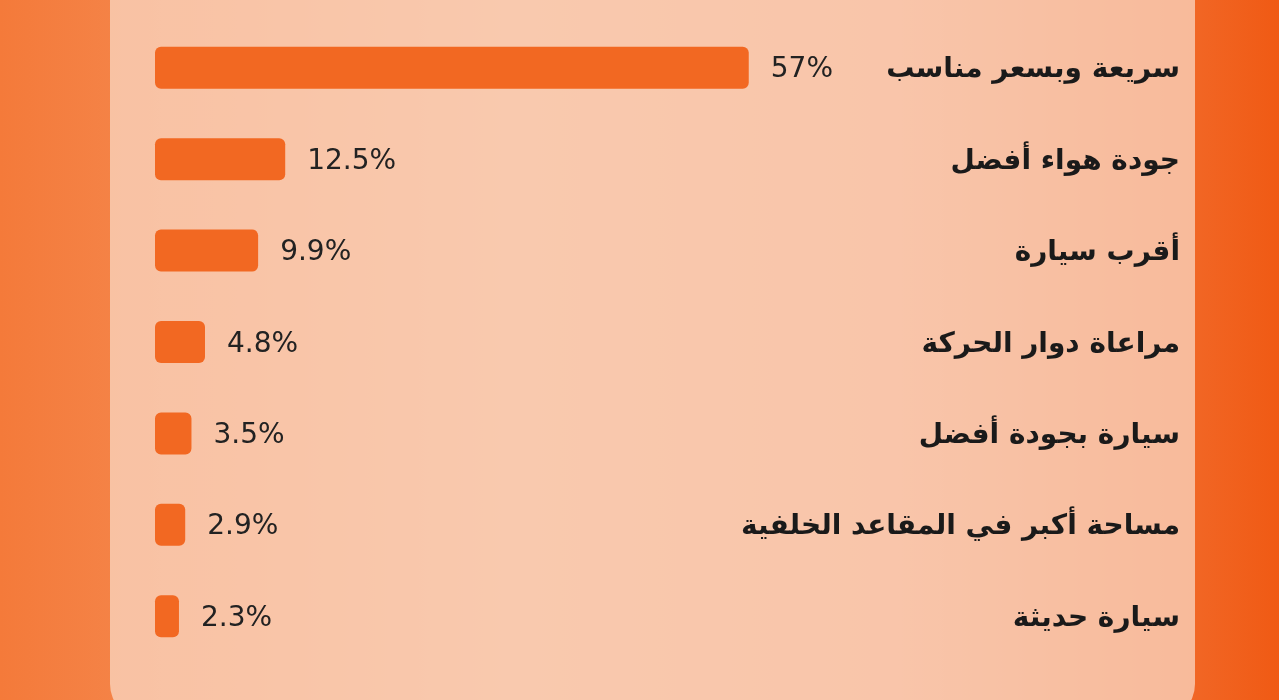  I want to click on y-tick-label: مراعاة دوار الحركة, so click(1050, 342).